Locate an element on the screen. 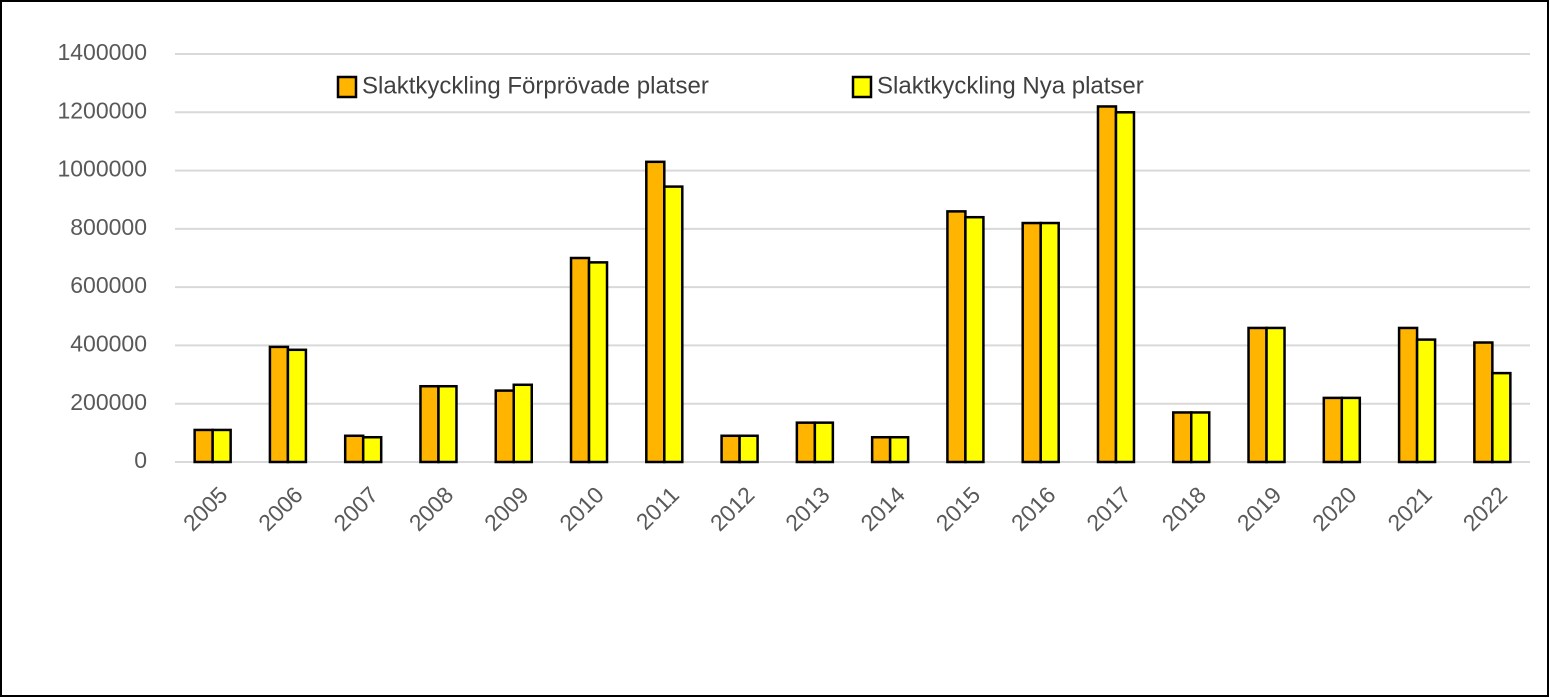 The height and width of the screenshot is (698, 1550). y-tick-label: 800000 is located at coordinates (108, 227).